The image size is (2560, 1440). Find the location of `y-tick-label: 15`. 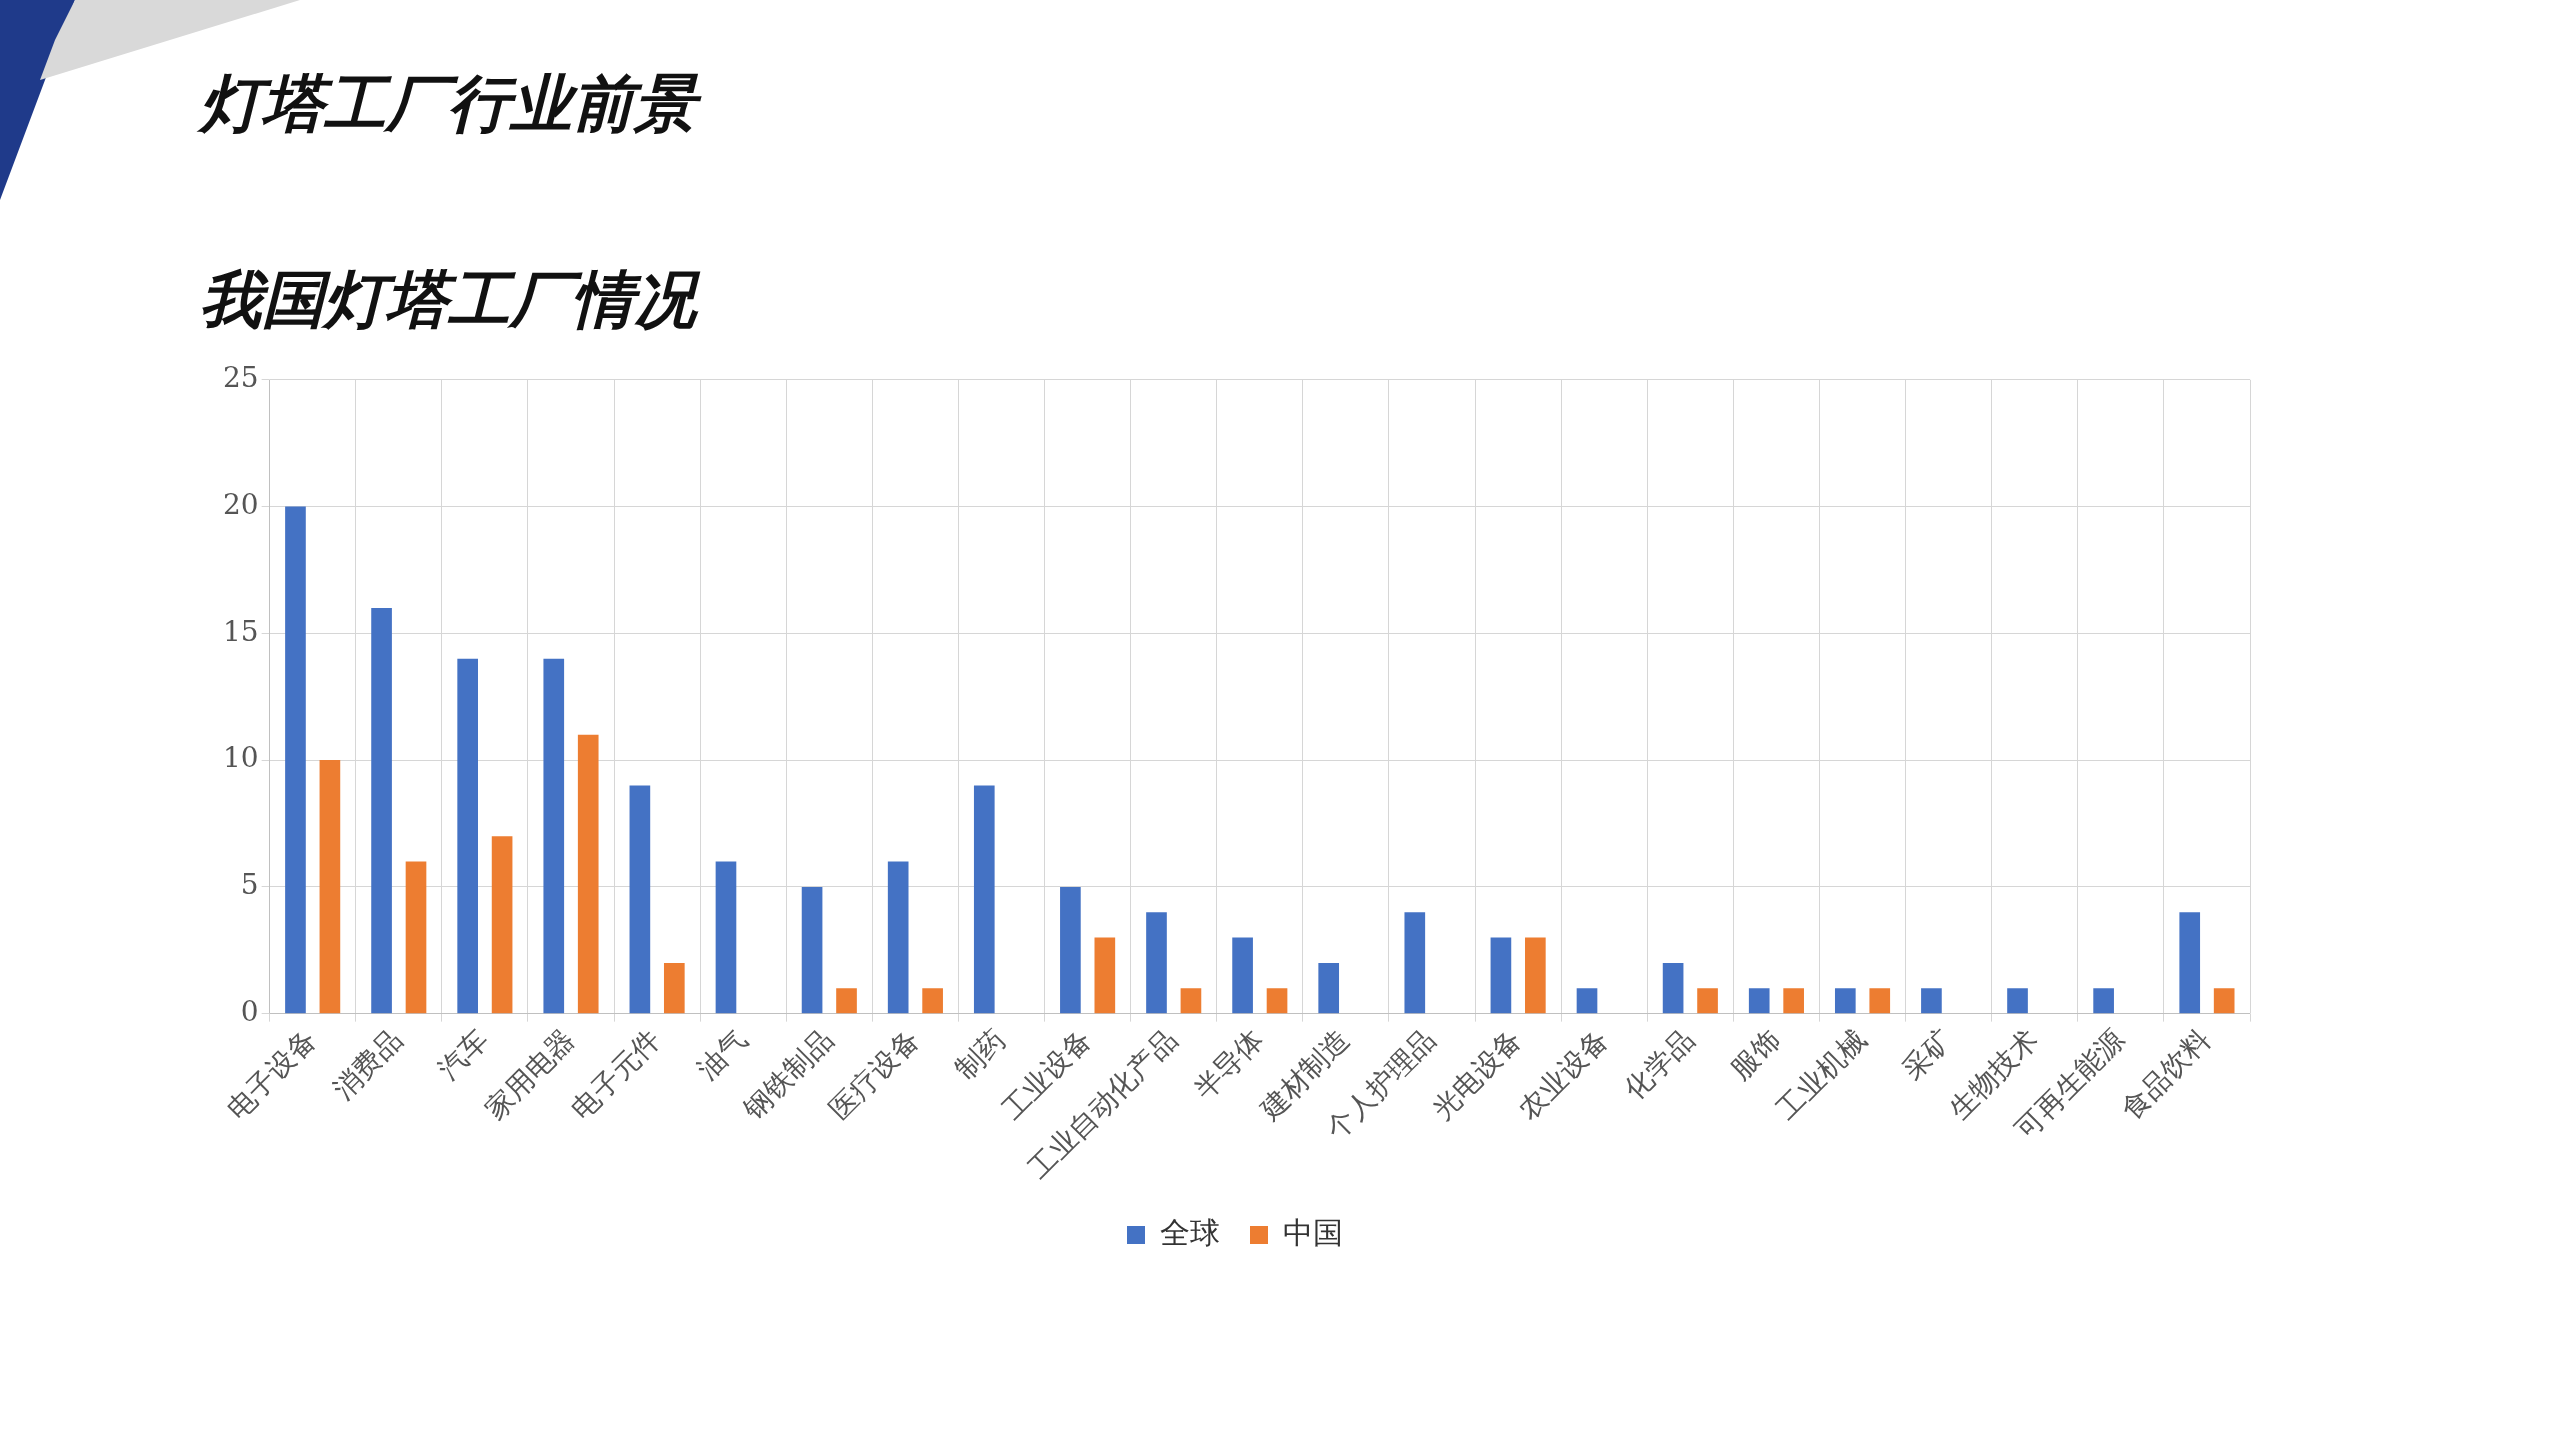

y-tick-label: 15 is located at coordinates (240, 631).